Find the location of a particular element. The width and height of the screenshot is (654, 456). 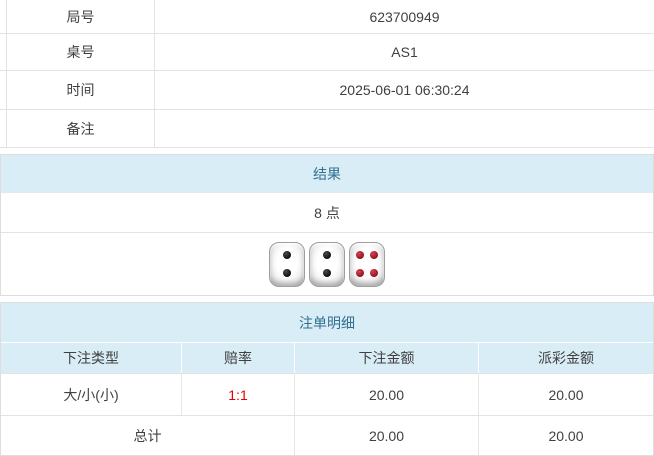

result-points: 8 点 is located at coordinates (327, 213).